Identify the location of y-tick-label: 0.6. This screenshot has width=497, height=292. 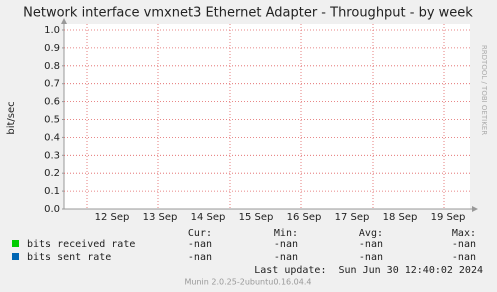
(52, 102).